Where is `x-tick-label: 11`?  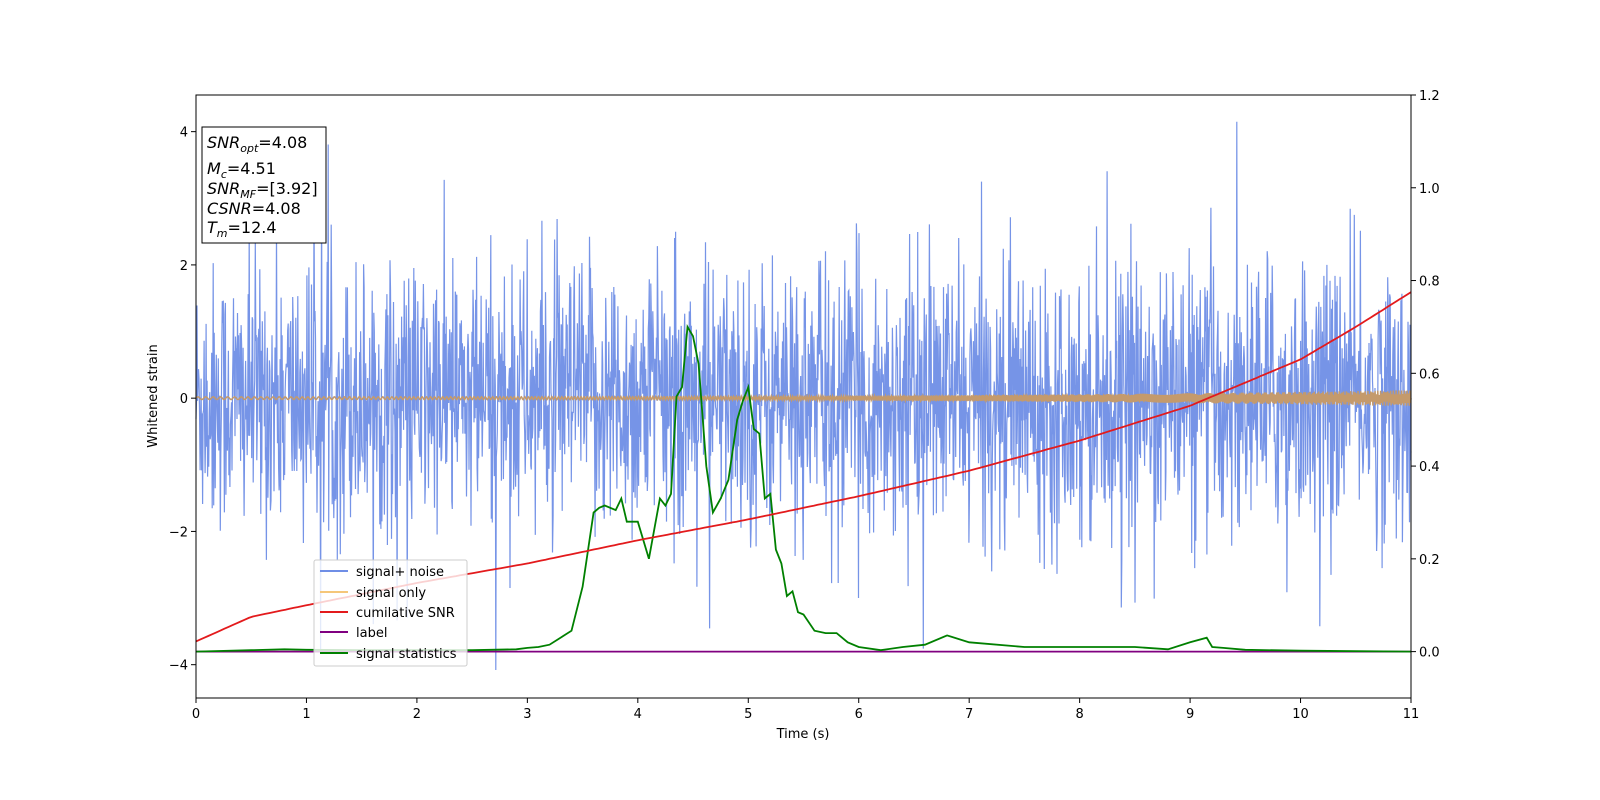
x-tick-label: 11 is located at coordinates (1411, 714).